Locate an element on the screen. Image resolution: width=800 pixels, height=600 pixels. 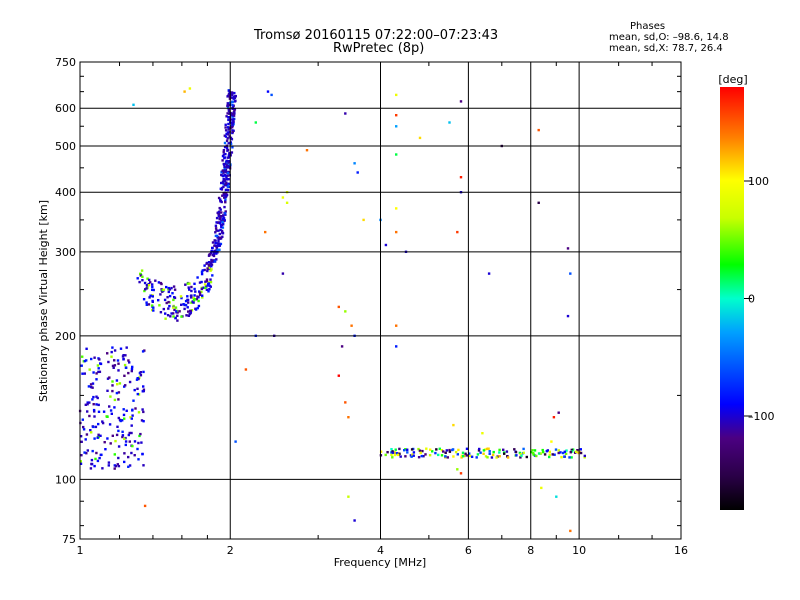
y-tick-label: 400 is located at coordinates (65, 192).